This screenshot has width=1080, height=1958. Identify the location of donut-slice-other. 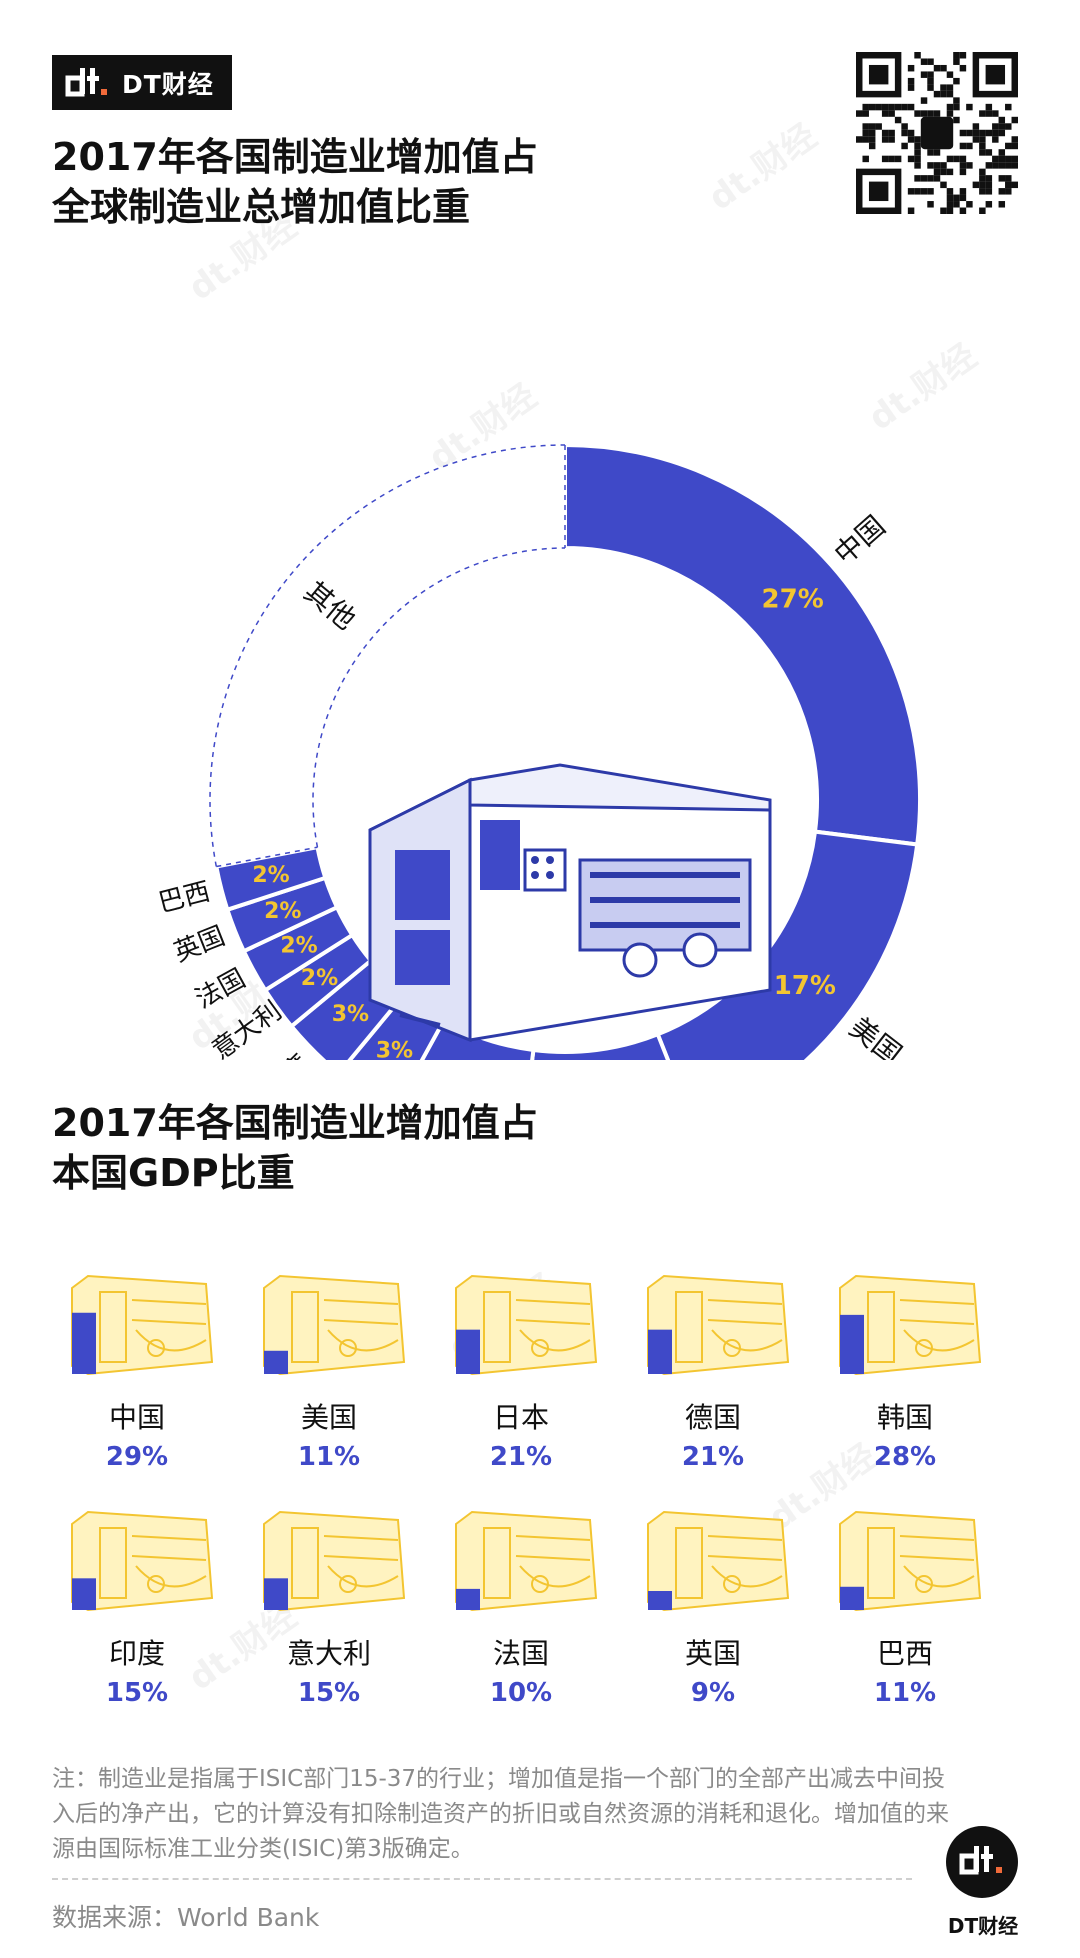
(387, 655).